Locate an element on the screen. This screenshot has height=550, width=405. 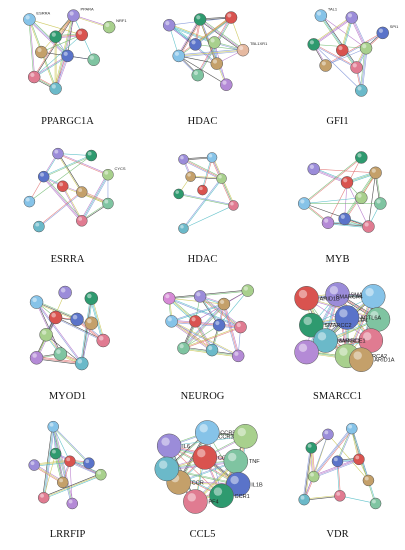
network-panel-ccl5: CCR5 CCR3 IL6 CCL TNF IL1B CCR CCR1 PF4 CCL5 is located at coordinates (202, 481).